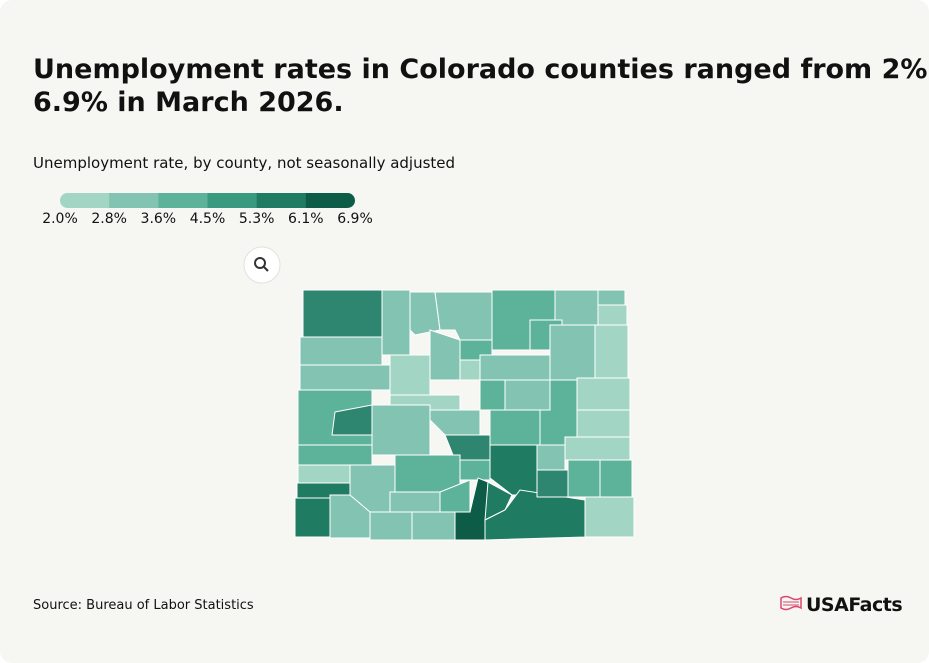 Image resolution: width=929 pixels, height=663 pixels. Describe the element at coordinates (208, 219) in the screenshot. I see `legend-label: 4.5%` at that location.